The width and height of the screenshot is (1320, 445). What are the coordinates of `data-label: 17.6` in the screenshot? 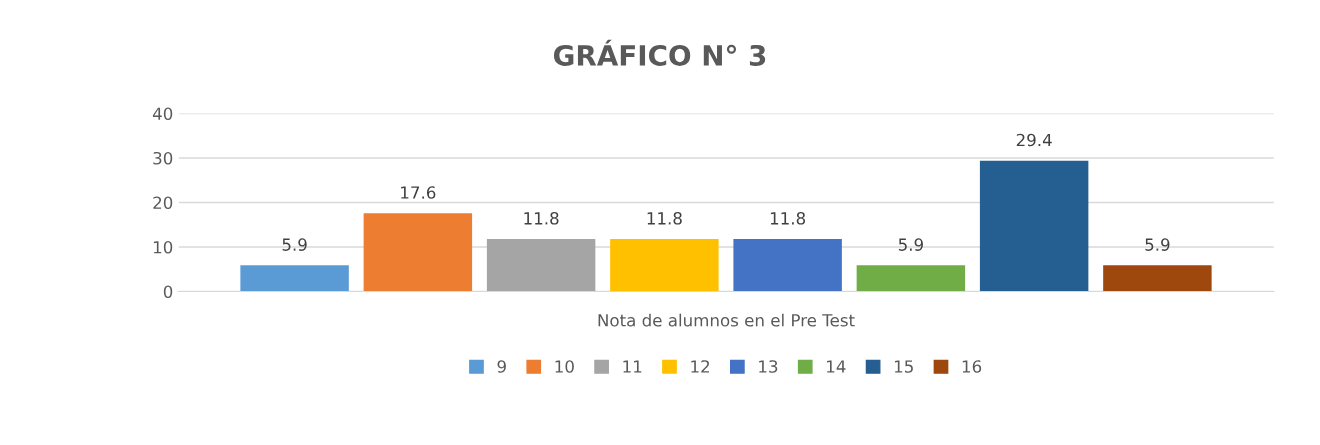 It's located at (418, 192).